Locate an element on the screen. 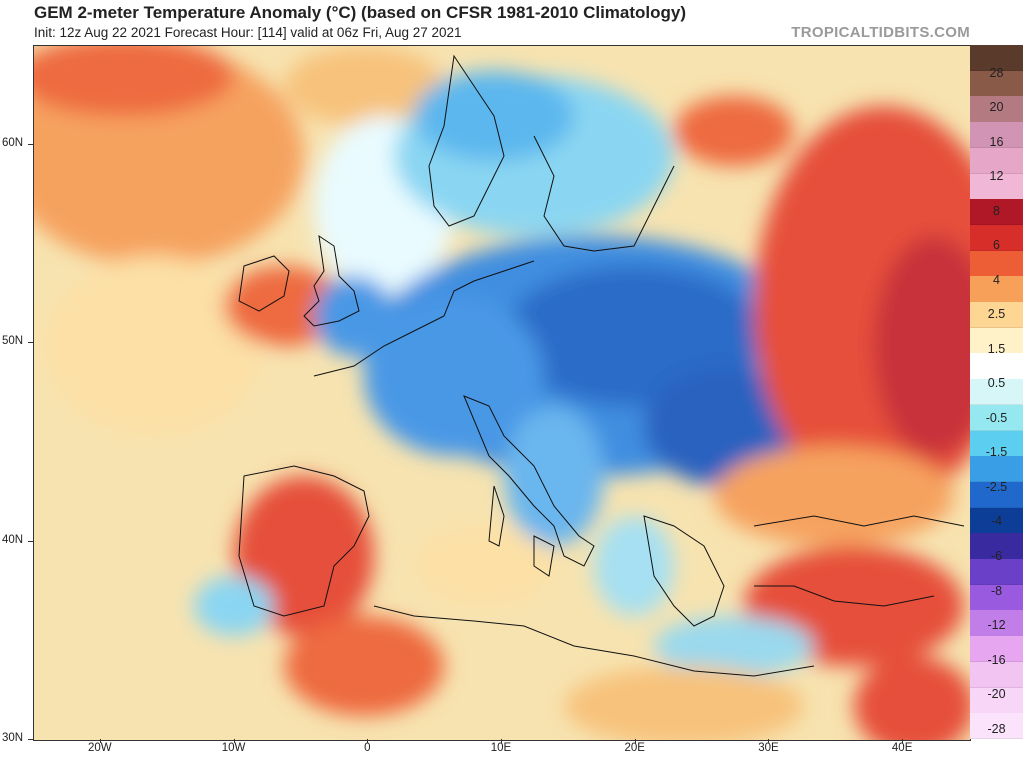 This screenshot has width=1024, height=757. colorbar-label: -28 is located at coordinates (996, 728).